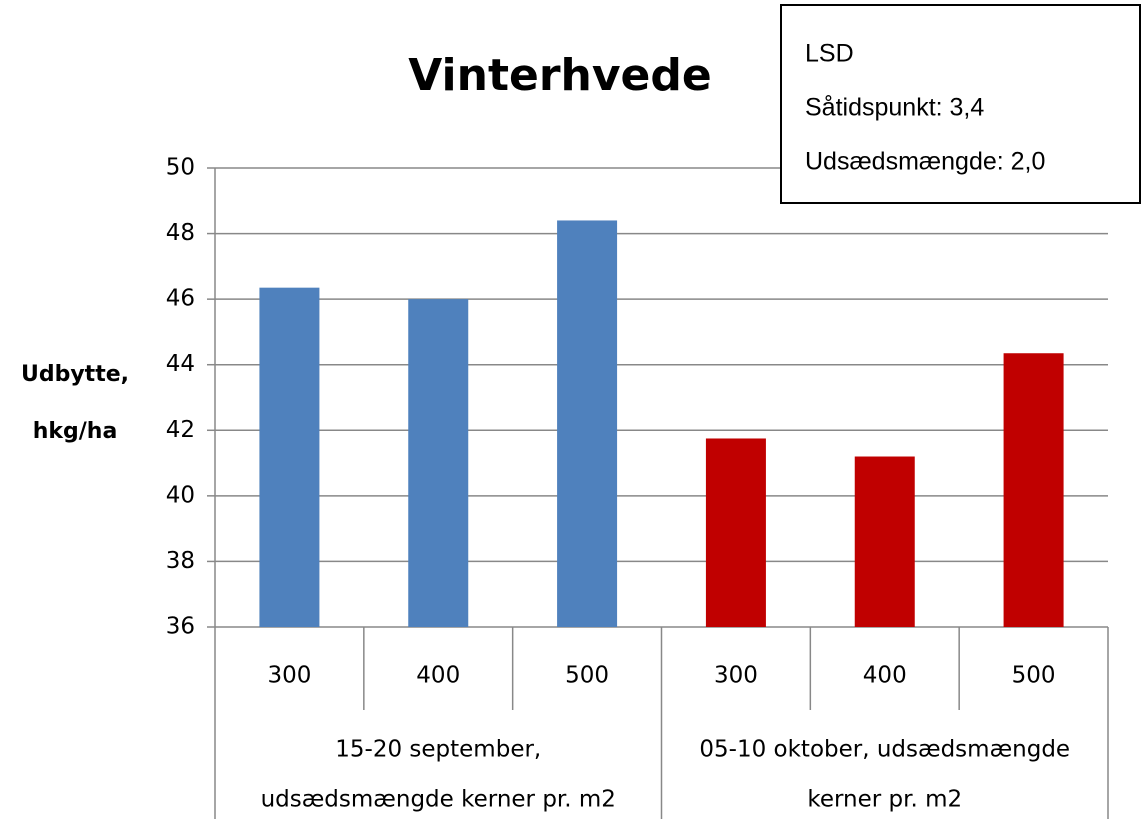 The height and width of the screenshot is (819, 1148). What do you see at coordinates (180, 561) in the screenshot?
I see `y-tick-label: 38` at bounding box center [180, 561].